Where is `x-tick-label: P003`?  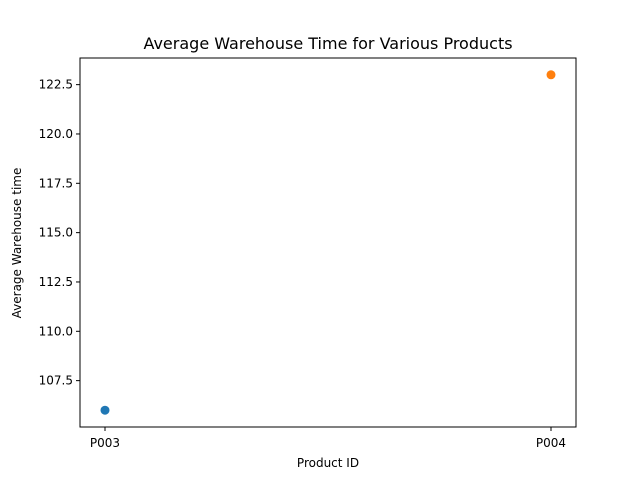
x-tick-label: P003 is located at coordinates (105, 443).